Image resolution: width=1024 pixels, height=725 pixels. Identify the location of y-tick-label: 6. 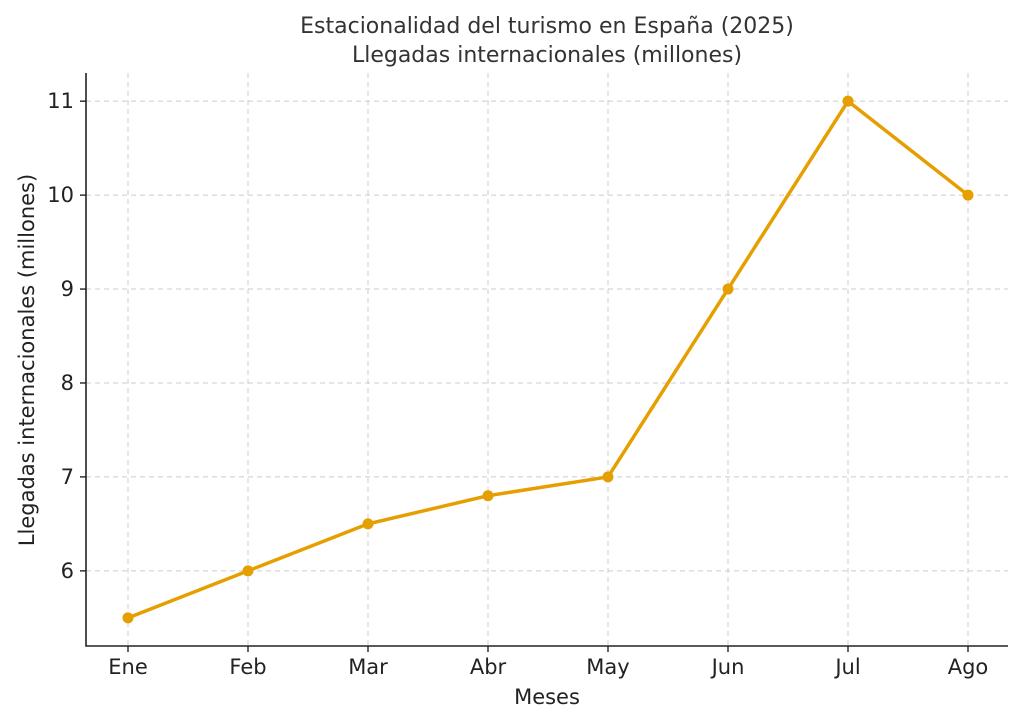
(67, 571).